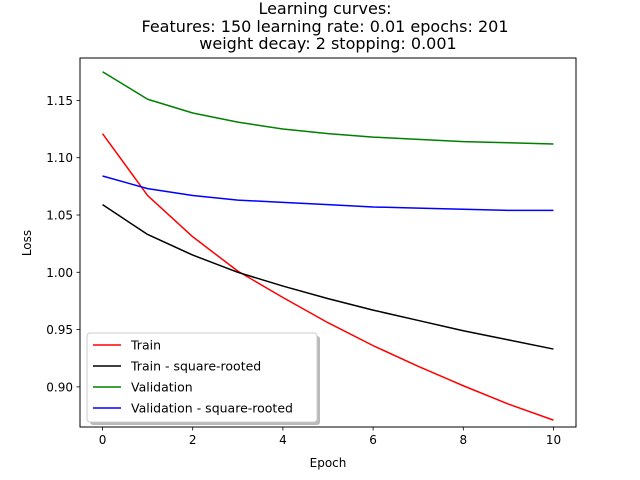 The image size is (640, 480). Describe the element at coordinates (59, 387) in the screenshot. I see `y-tick-label: 0.90` at that location.